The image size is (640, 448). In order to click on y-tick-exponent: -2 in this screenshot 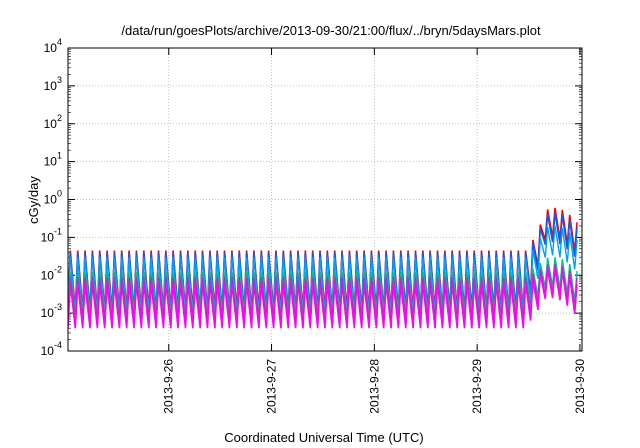, I will do `click(58, 269)`.